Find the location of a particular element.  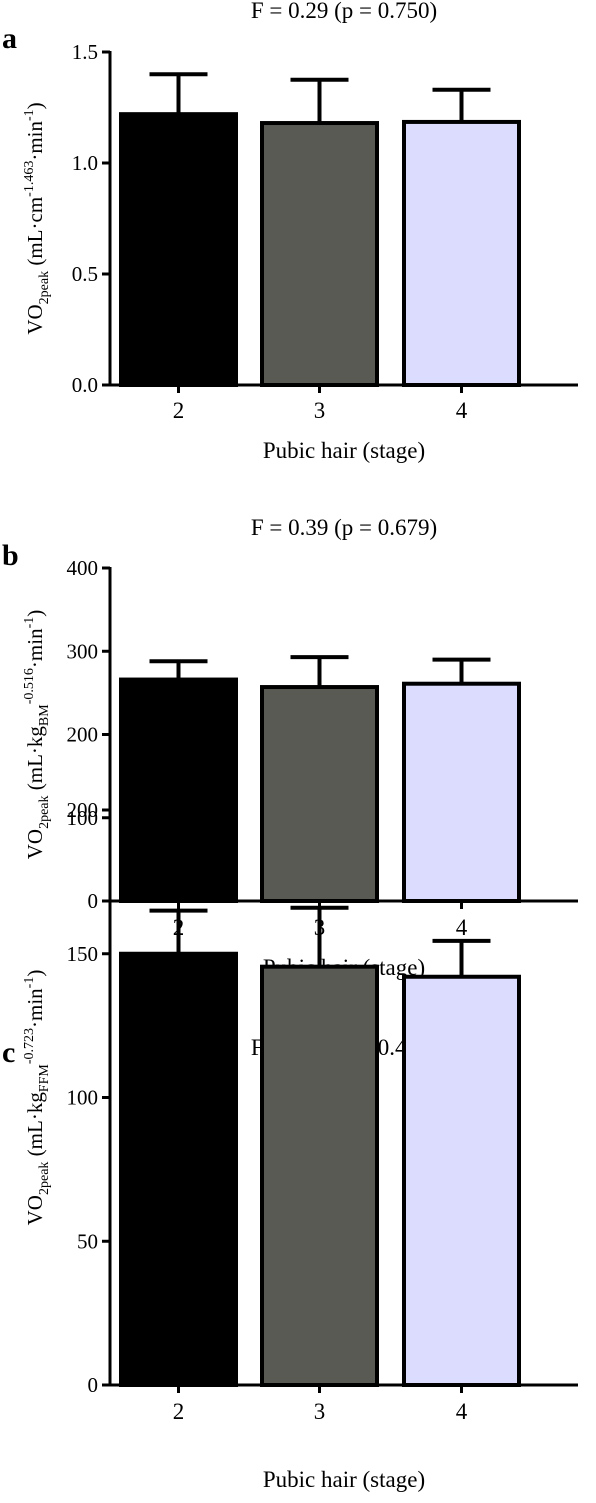

y-axis-label: VO2peak (mL·cm-1.463·min-1) is located at coordinates (37, 218).